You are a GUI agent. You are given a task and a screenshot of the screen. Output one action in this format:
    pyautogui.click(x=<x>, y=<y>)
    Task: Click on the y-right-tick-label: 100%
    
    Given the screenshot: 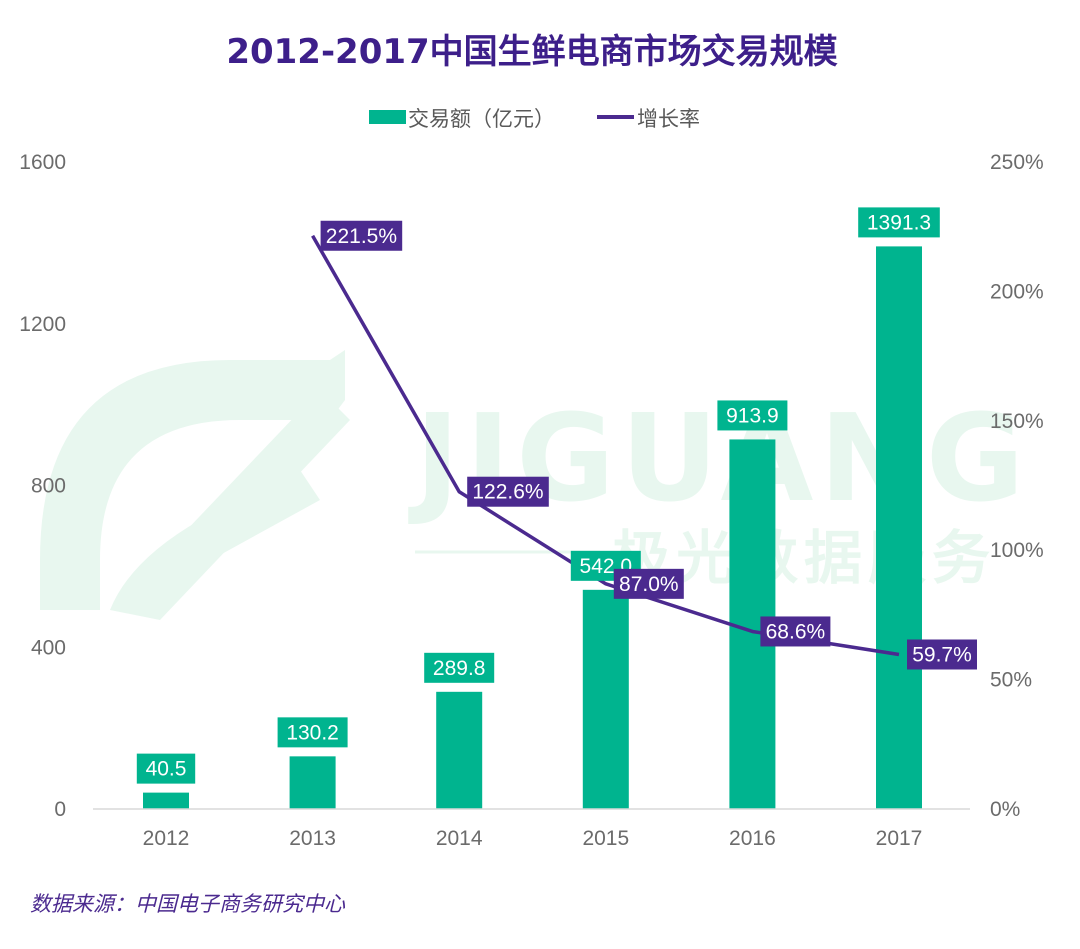 What is the action you would take?
    pyautogui.click(x=1017, y=550)
    